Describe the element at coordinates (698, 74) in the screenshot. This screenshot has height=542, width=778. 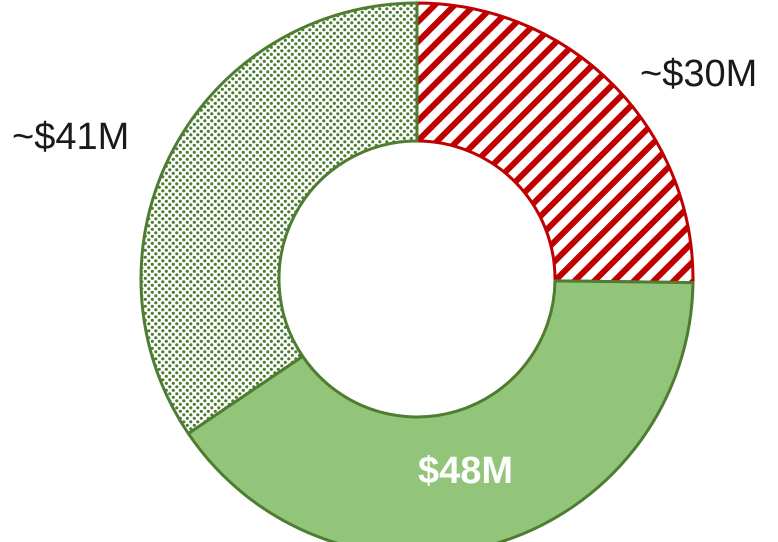
I see `slice-label-30m: ~$30M` at that location.